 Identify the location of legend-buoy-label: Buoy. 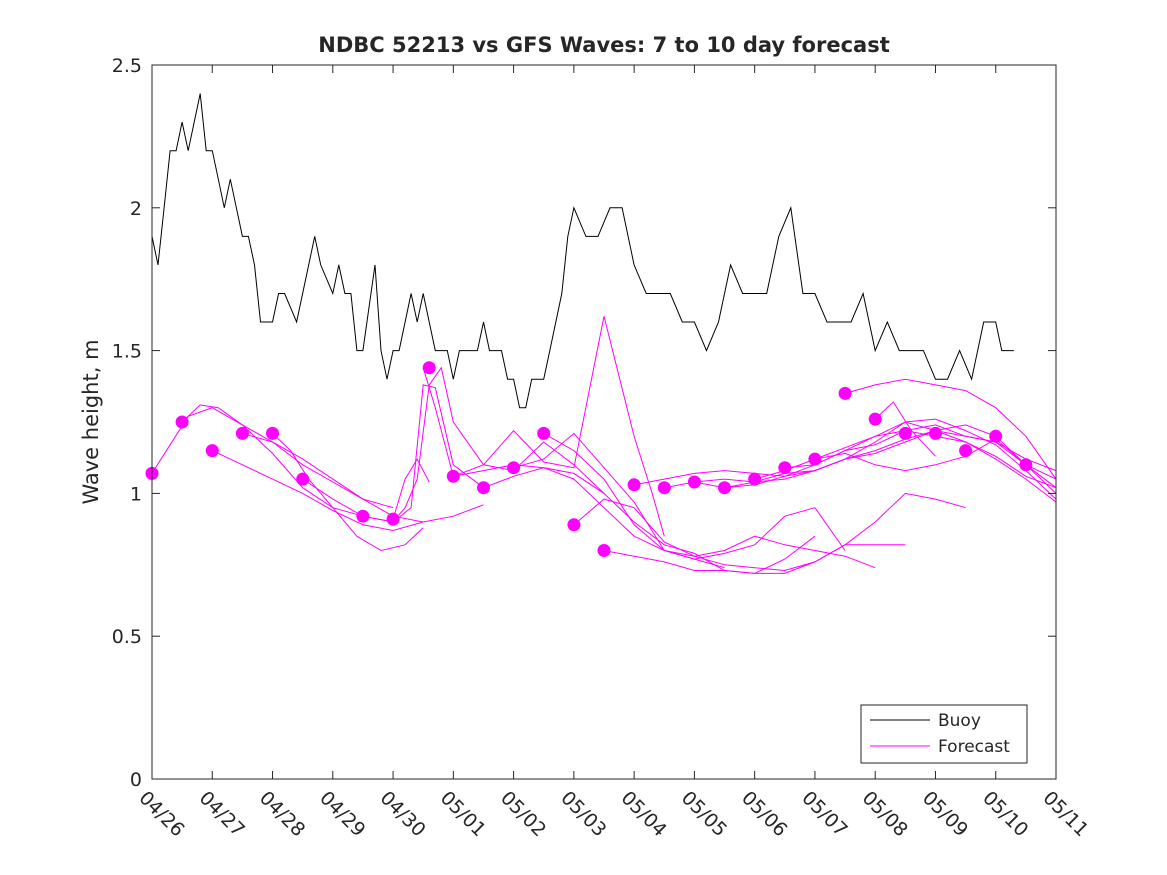
(959, 721).